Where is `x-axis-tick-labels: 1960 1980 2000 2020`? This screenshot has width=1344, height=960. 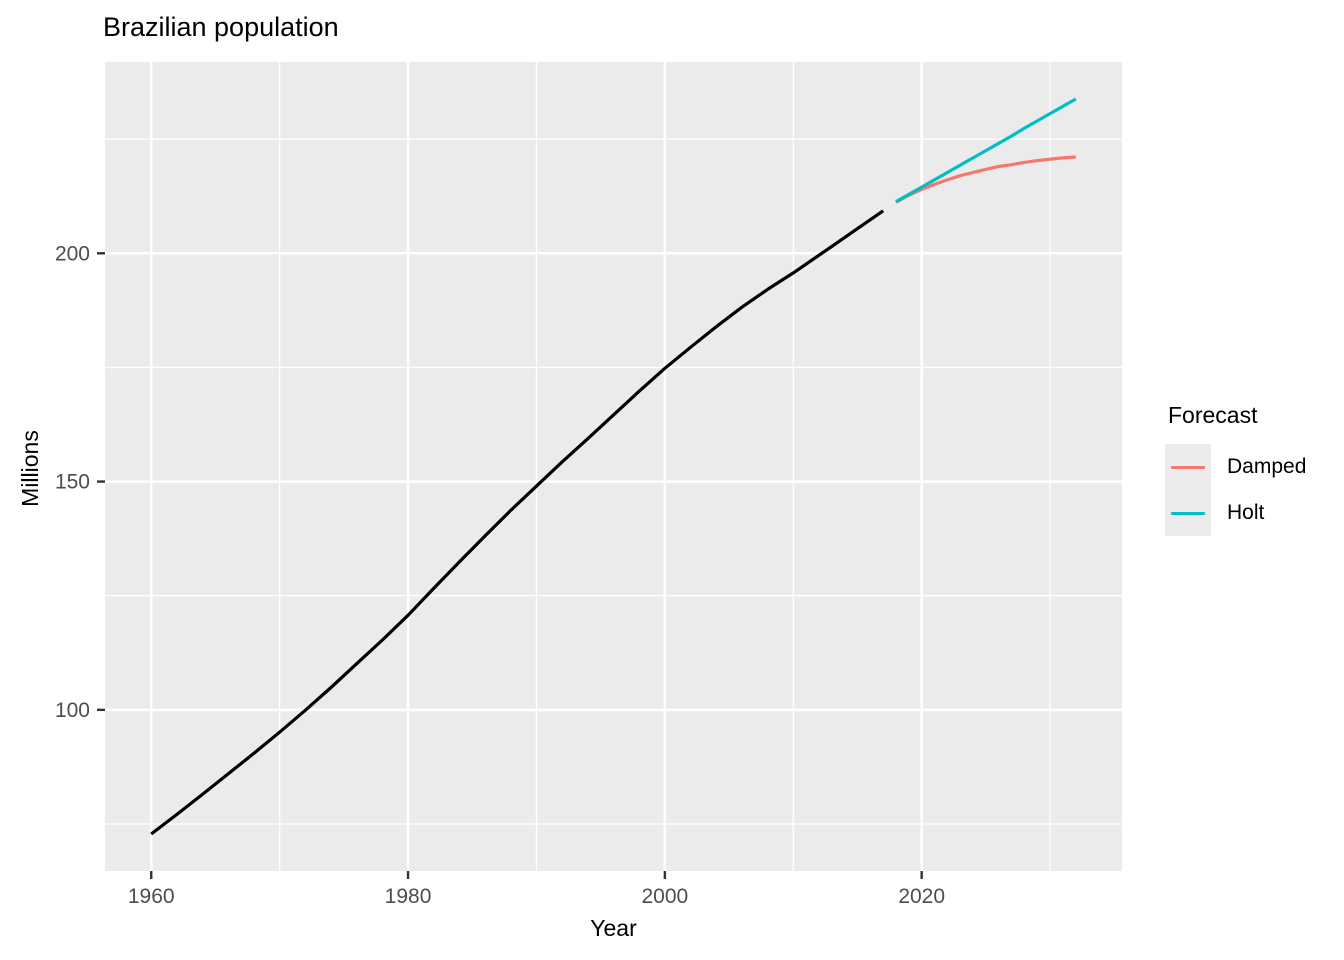
x-axis-tick-labels: 1960 1980 2000 2020 is located at coordinates (536, 896).